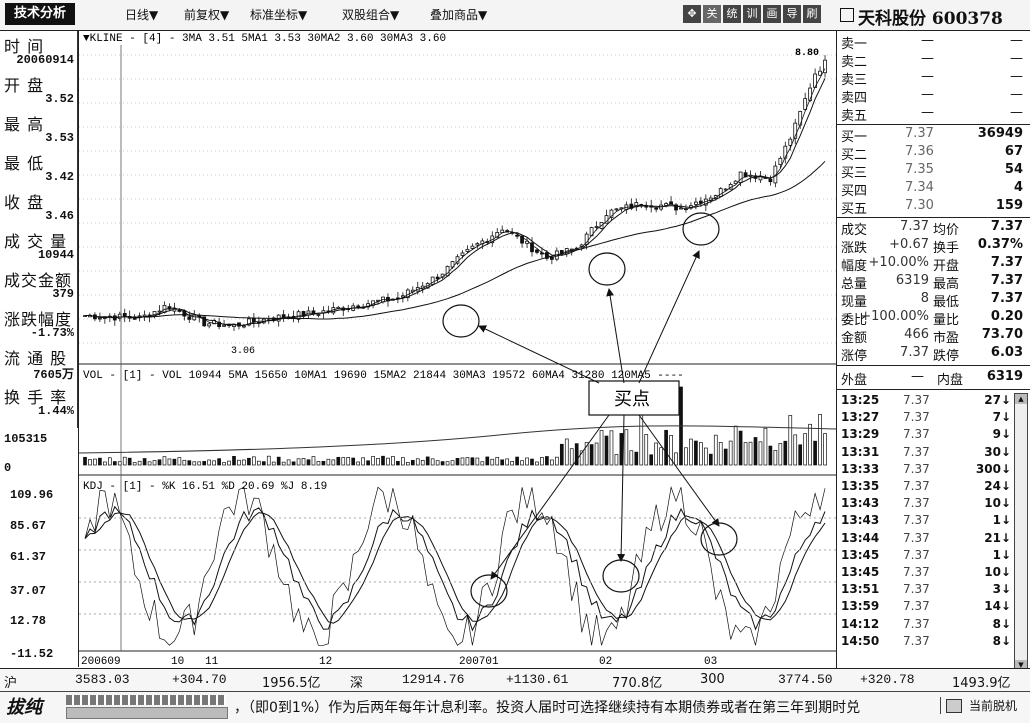  I want to click on tick-time: 13:45, so click(860, 554).